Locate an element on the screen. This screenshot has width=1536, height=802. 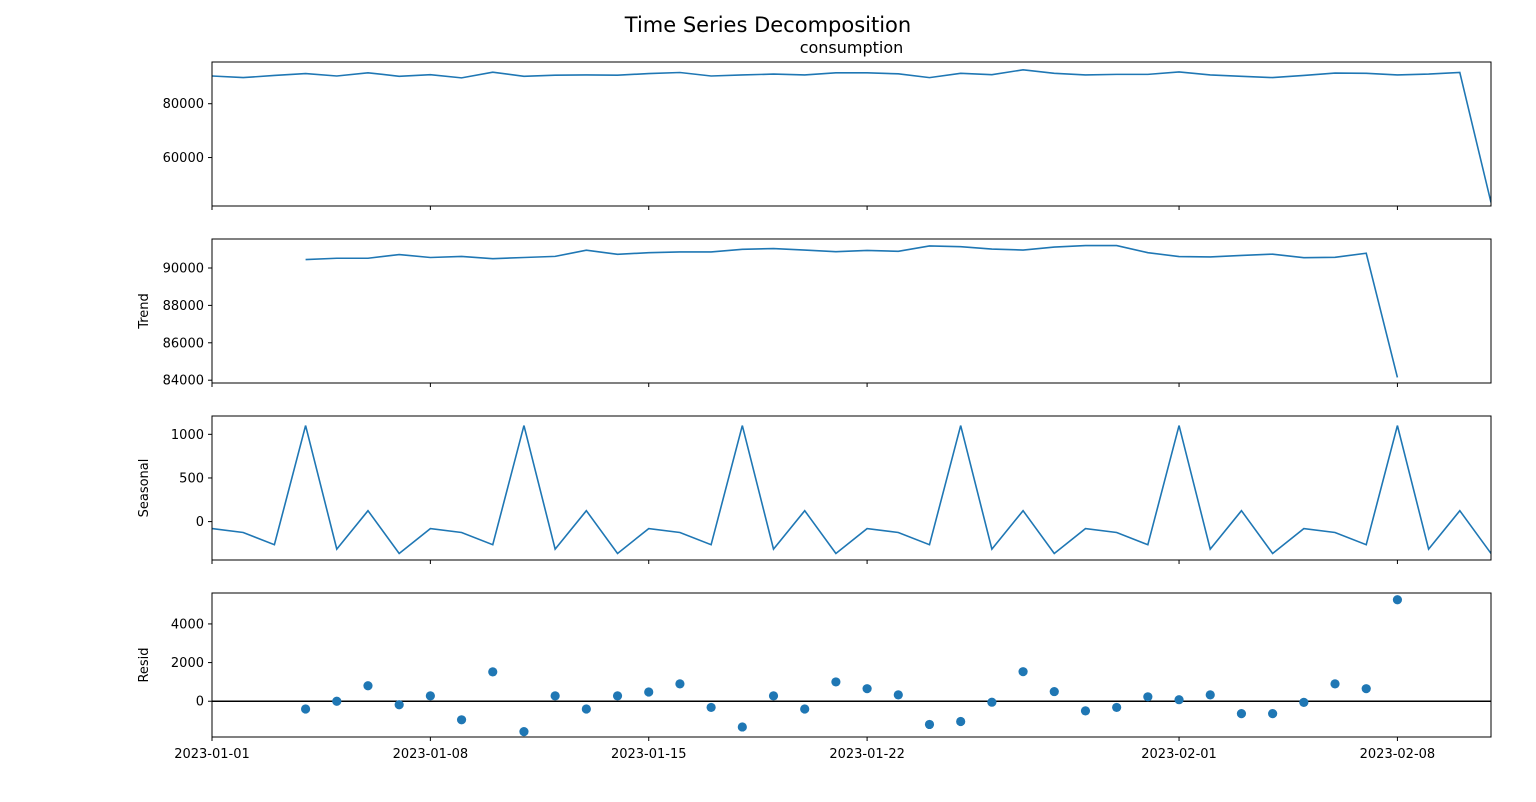
chart-title: Time Series Decomposition is located at coordinates (767, 25).